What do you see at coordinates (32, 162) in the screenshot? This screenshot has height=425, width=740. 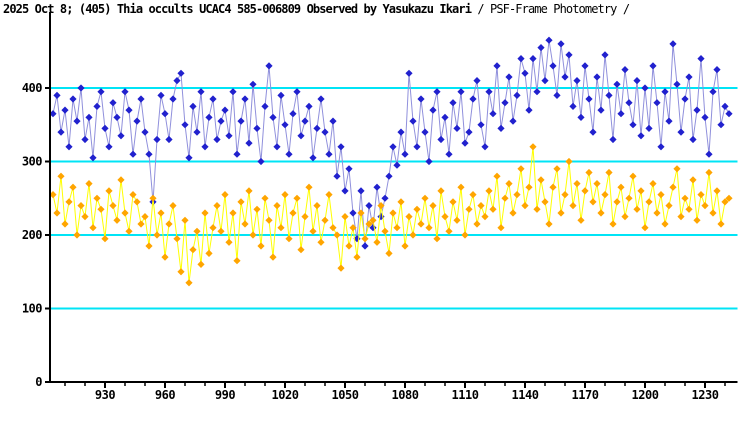 I see `y-tick-label-300: 300` at bounding box center [32, 162].